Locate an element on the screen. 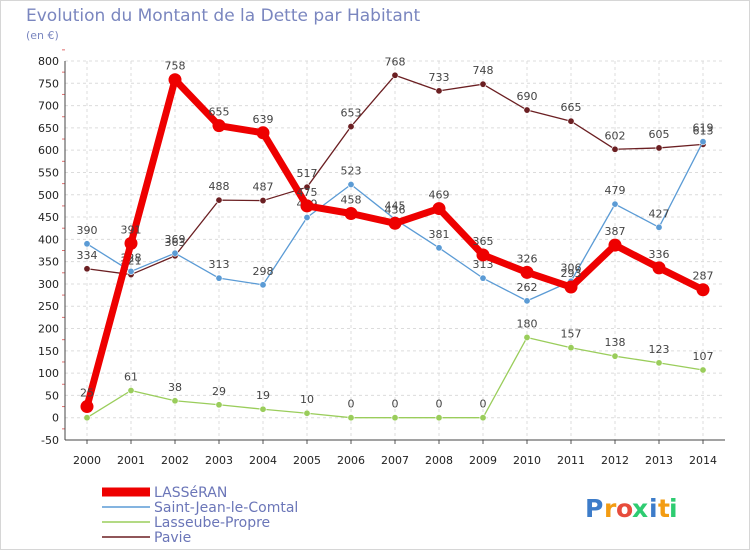  data-label: 365 is located at coordinates (483, 241).